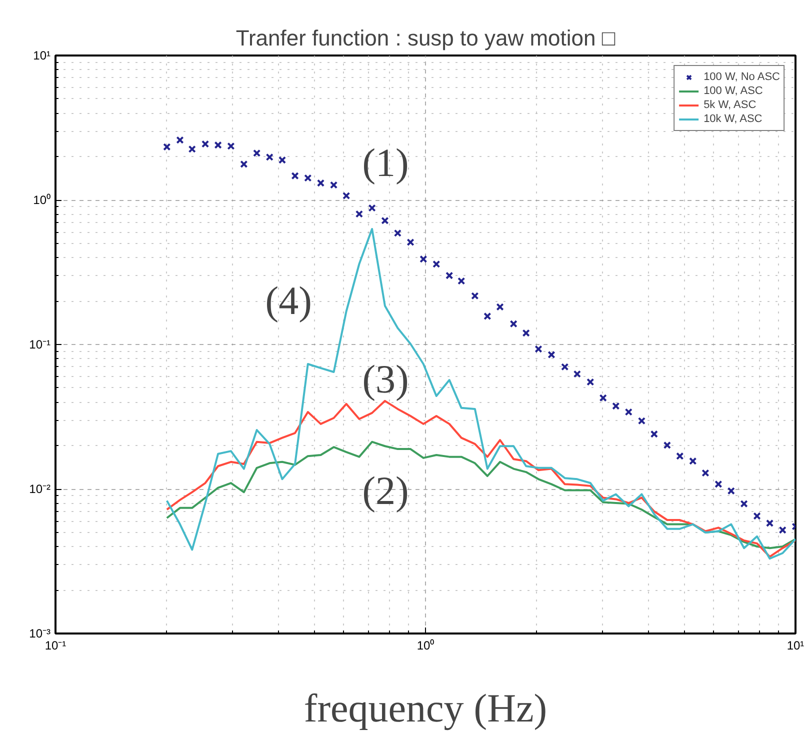  What do you see at coordinates (385, 162) in the screenshot?
I see `annotation: (1)` at bounding box center [385, 162].